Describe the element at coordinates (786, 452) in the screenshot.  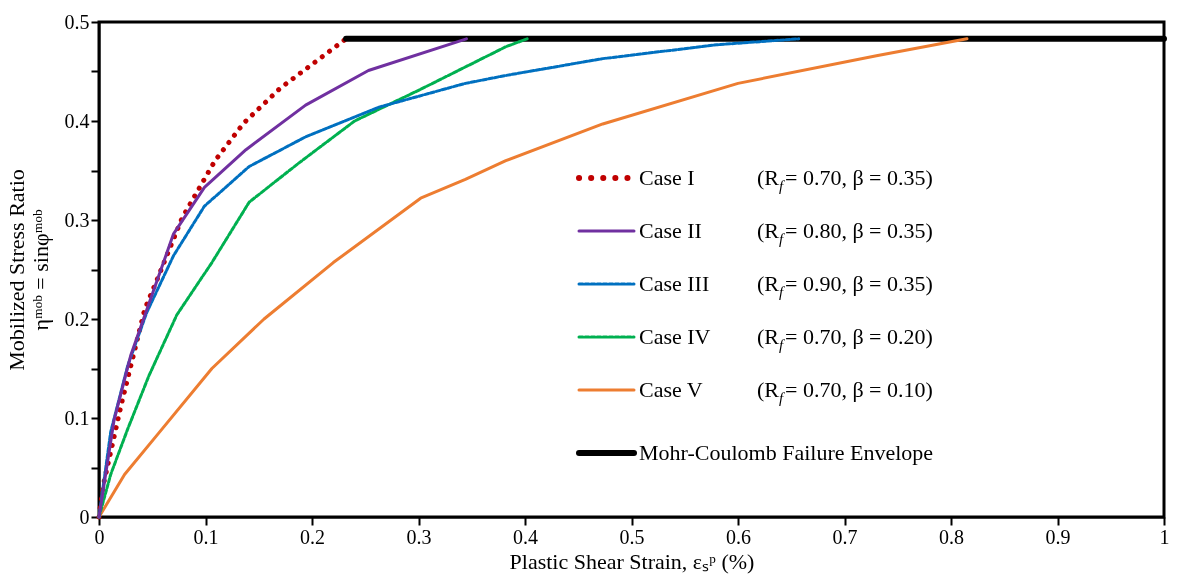
I see `legend-label: Mohr-Coulomb Failure Envelope` at that location.